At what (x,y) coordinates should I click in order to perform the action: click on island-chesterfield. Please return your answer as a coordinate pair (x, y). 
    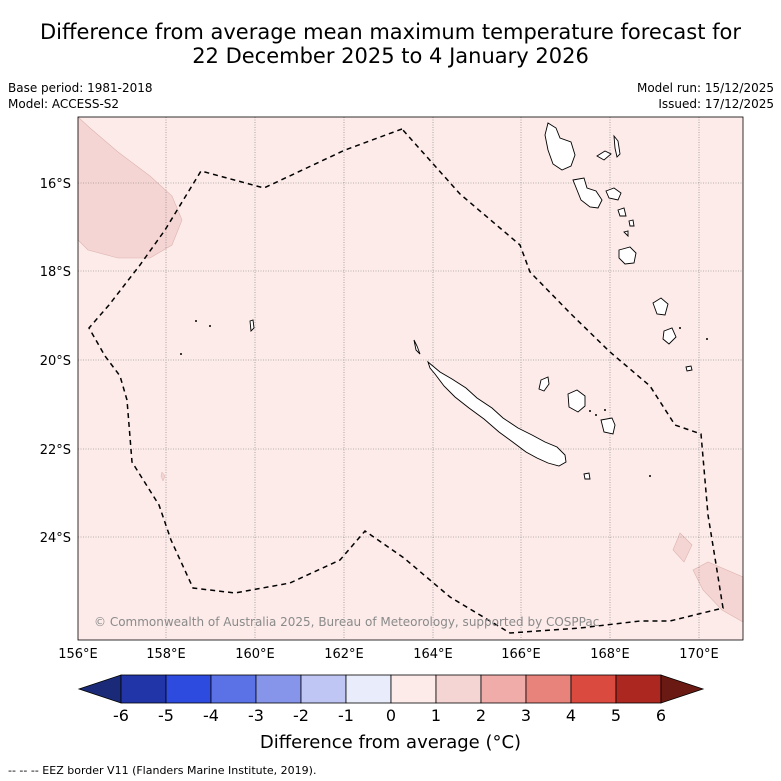
    Looking at the image, I should click on (252, 325).